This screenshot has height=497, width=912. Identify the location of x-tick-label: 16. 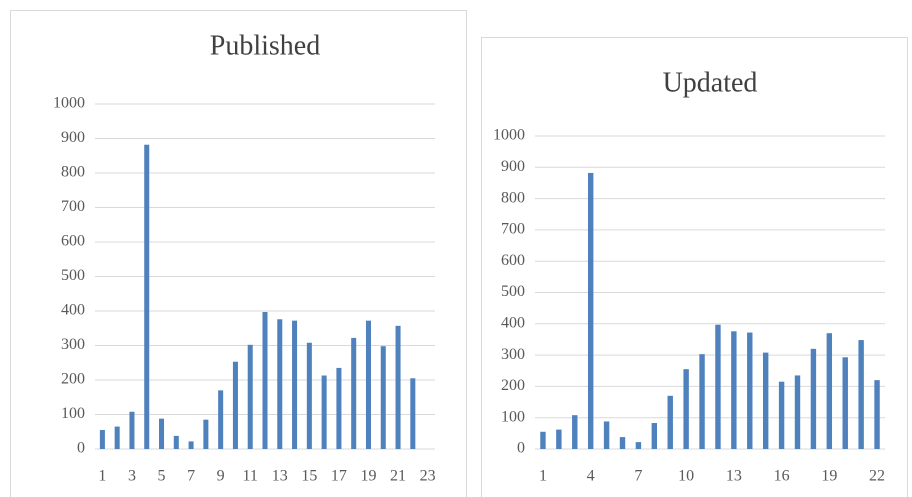
(782, 476).